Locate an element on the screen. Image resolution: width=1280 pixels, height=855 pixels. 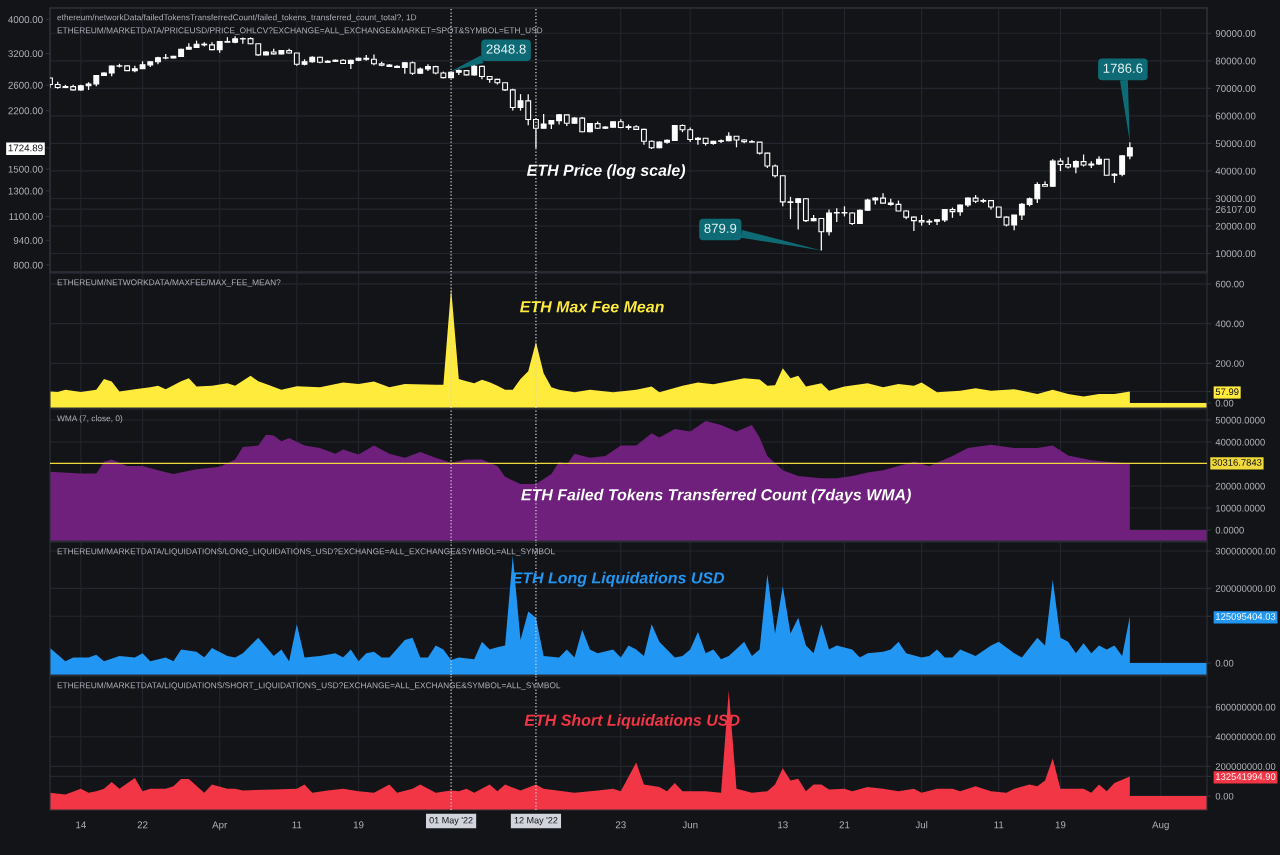
y-tick-label: 400.00 is located at coordinates (1229, 324).